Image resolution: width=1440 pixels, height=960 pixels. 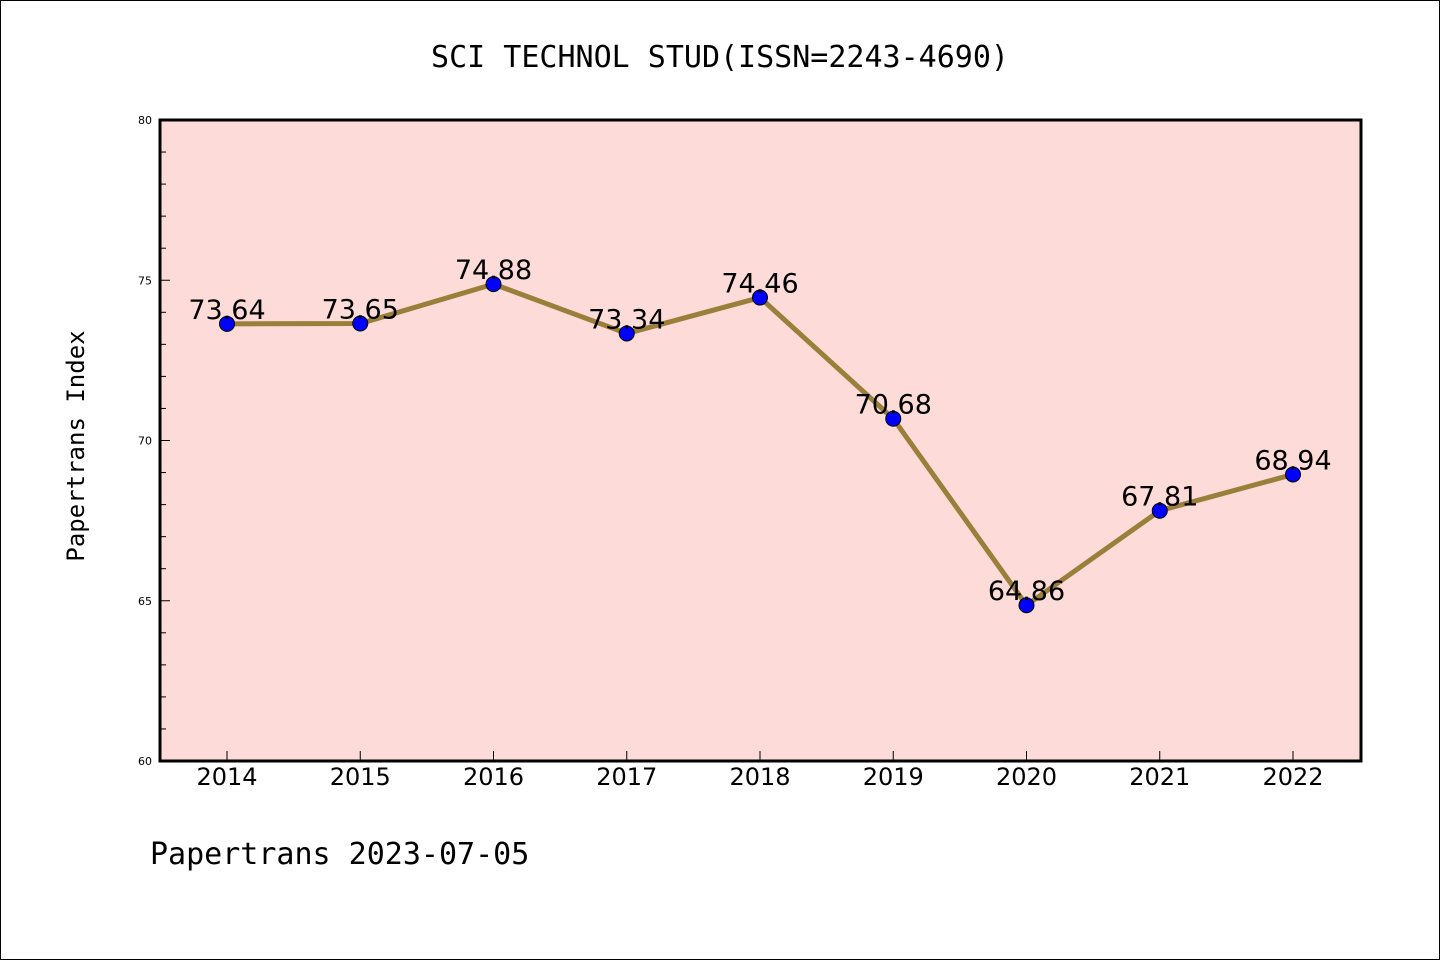 What do you see at coordinates (145, 120) in the screenshot?
I see `y-tick-label: 80` at bounding box center [145, 120].